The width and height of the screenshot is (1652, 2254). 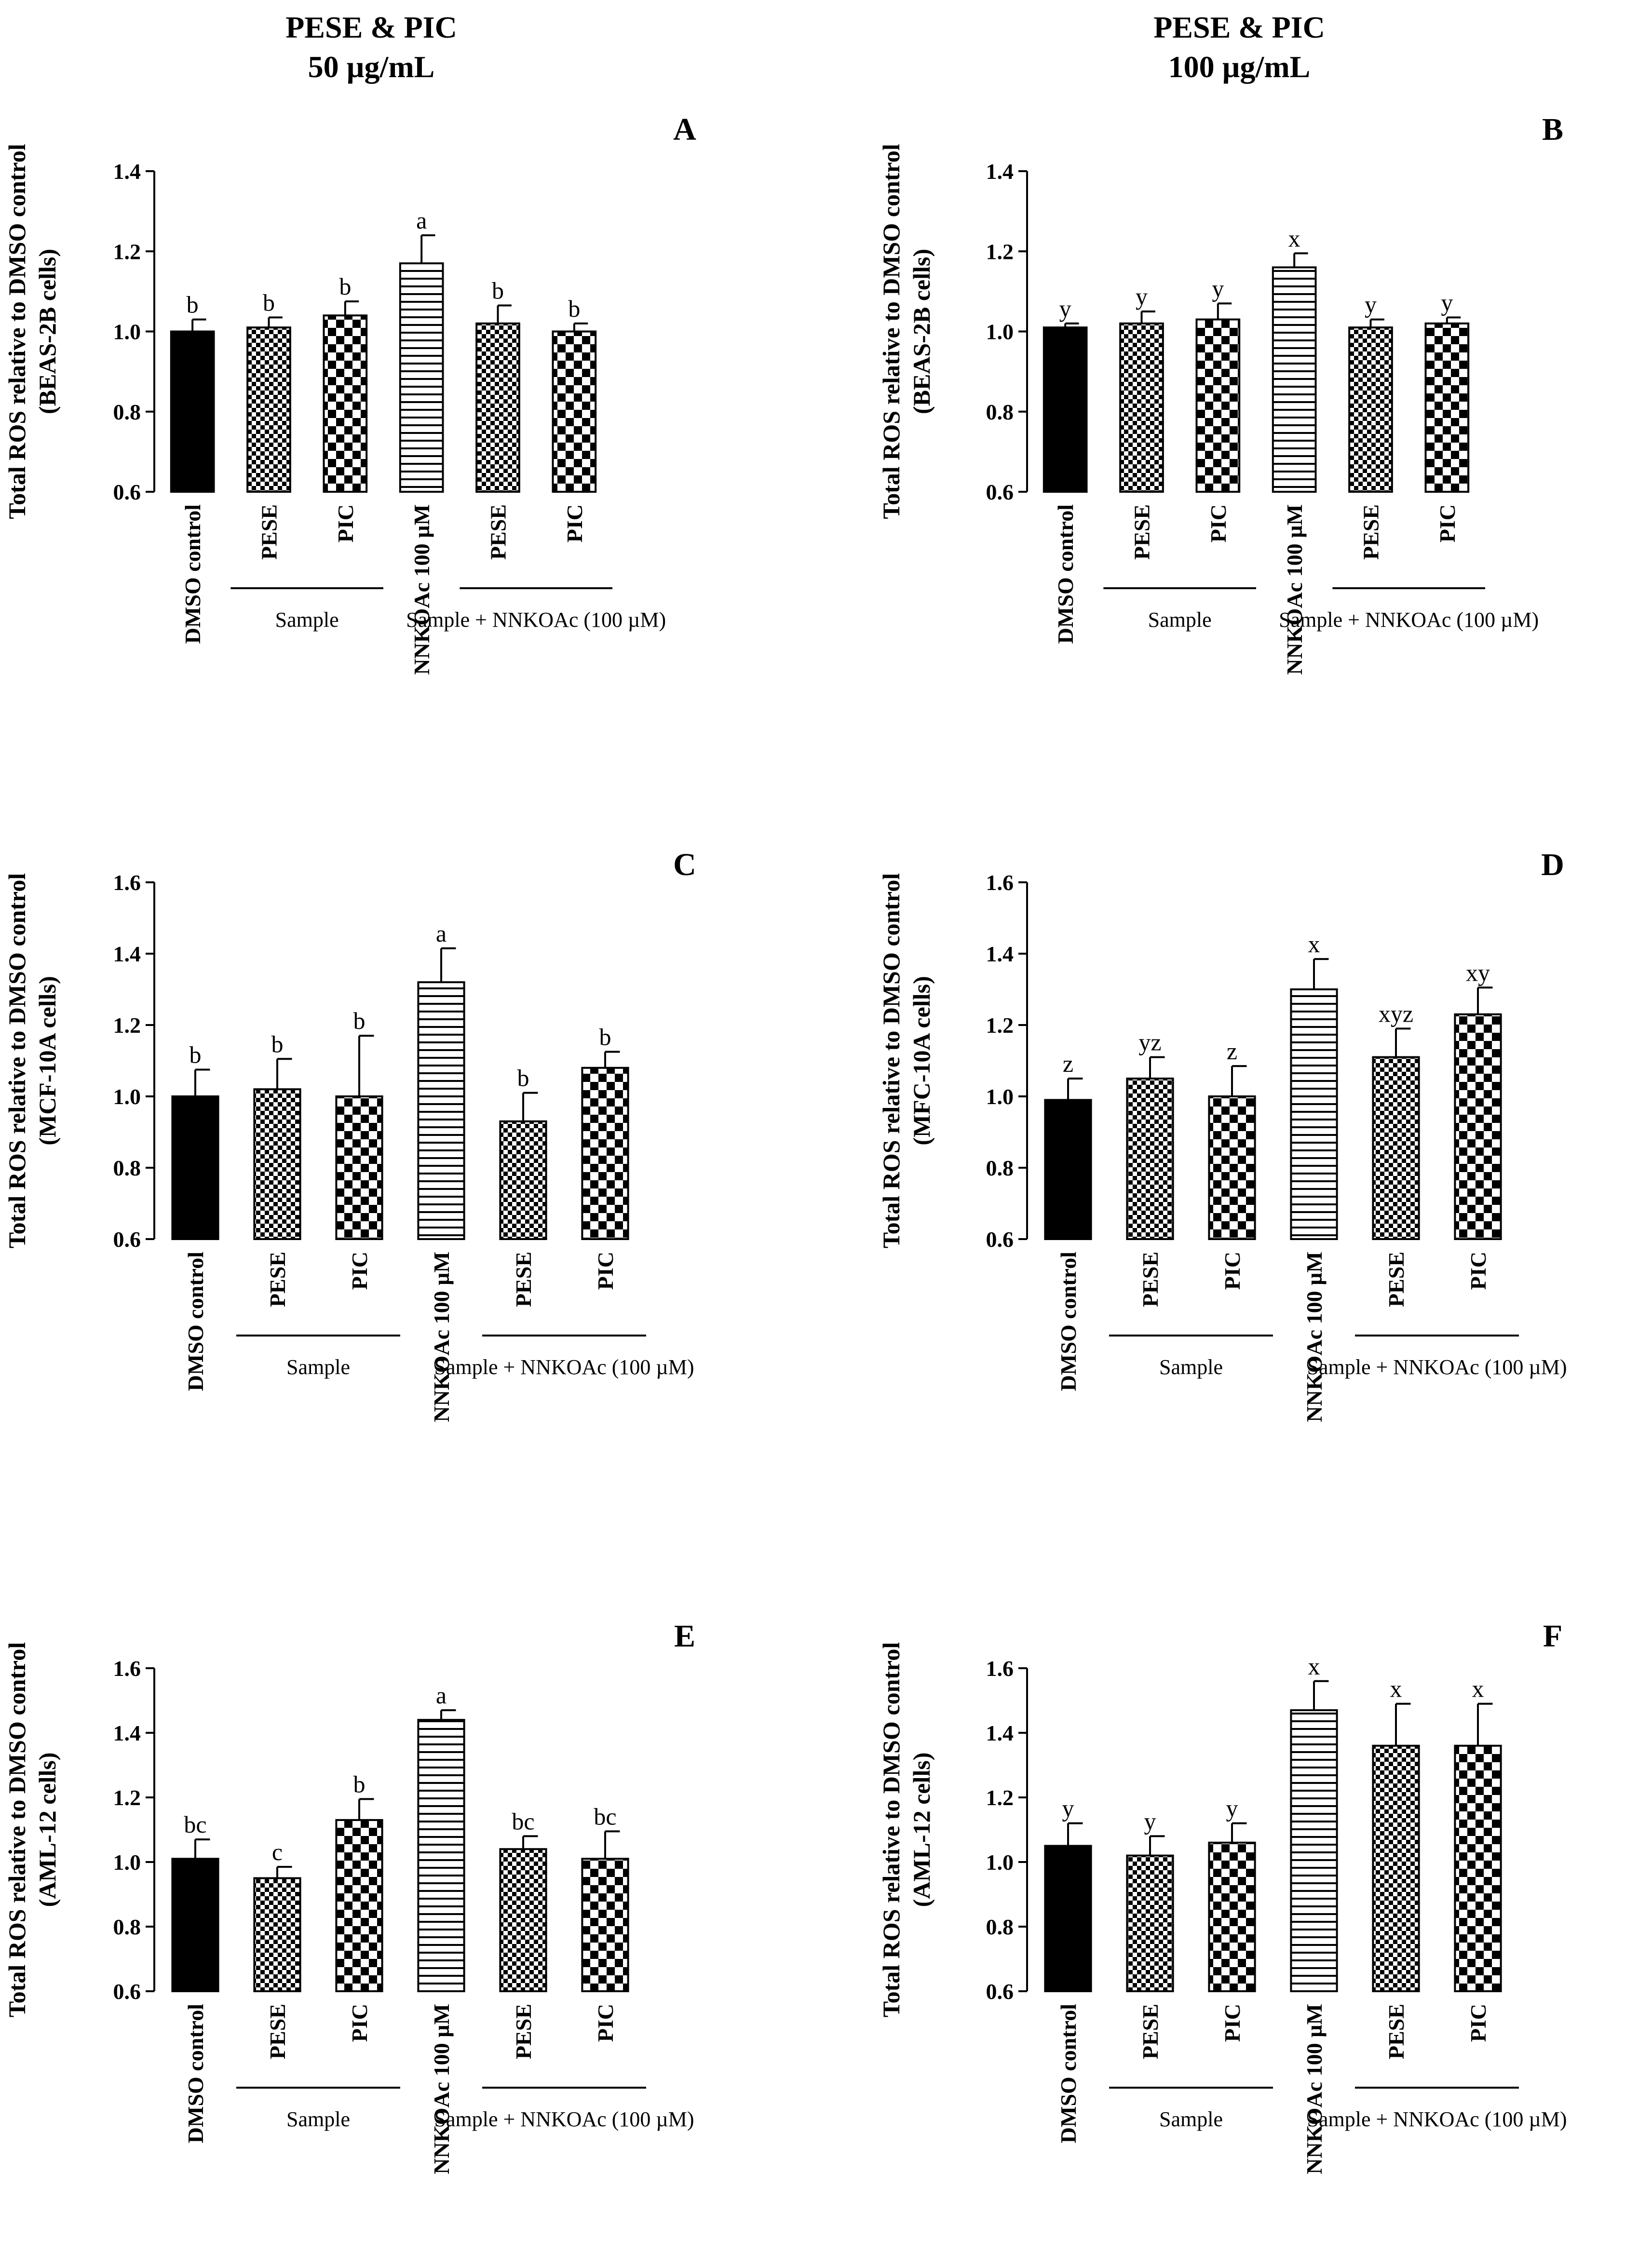 I want to click on panel-letter: A, so click(x=684, y=129).